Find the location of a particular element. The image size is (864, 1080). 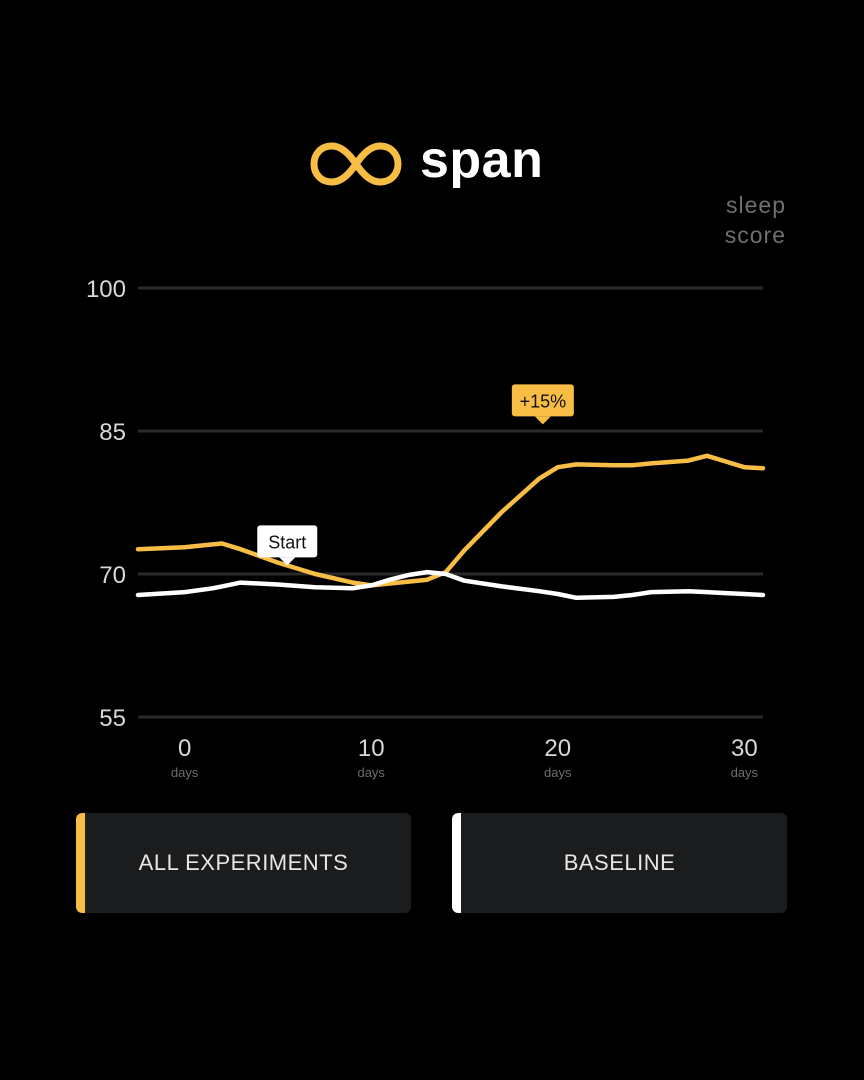

annotation-label: Start is located at coordinates (287, 542).